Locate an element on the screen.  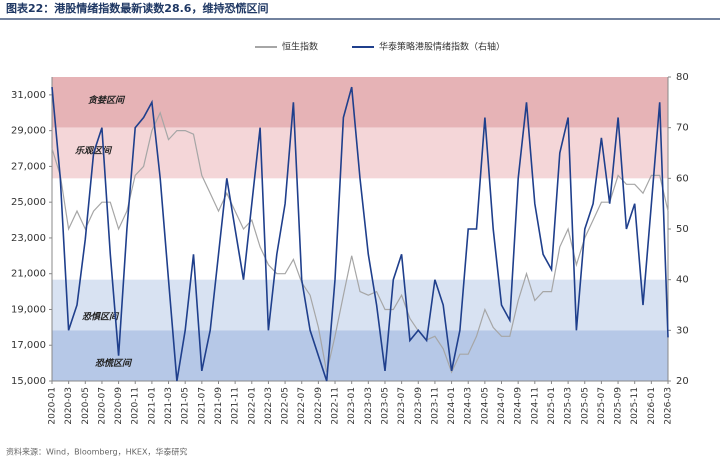
x-tick-label: 2025-11 is located at coordinates (635, 406).